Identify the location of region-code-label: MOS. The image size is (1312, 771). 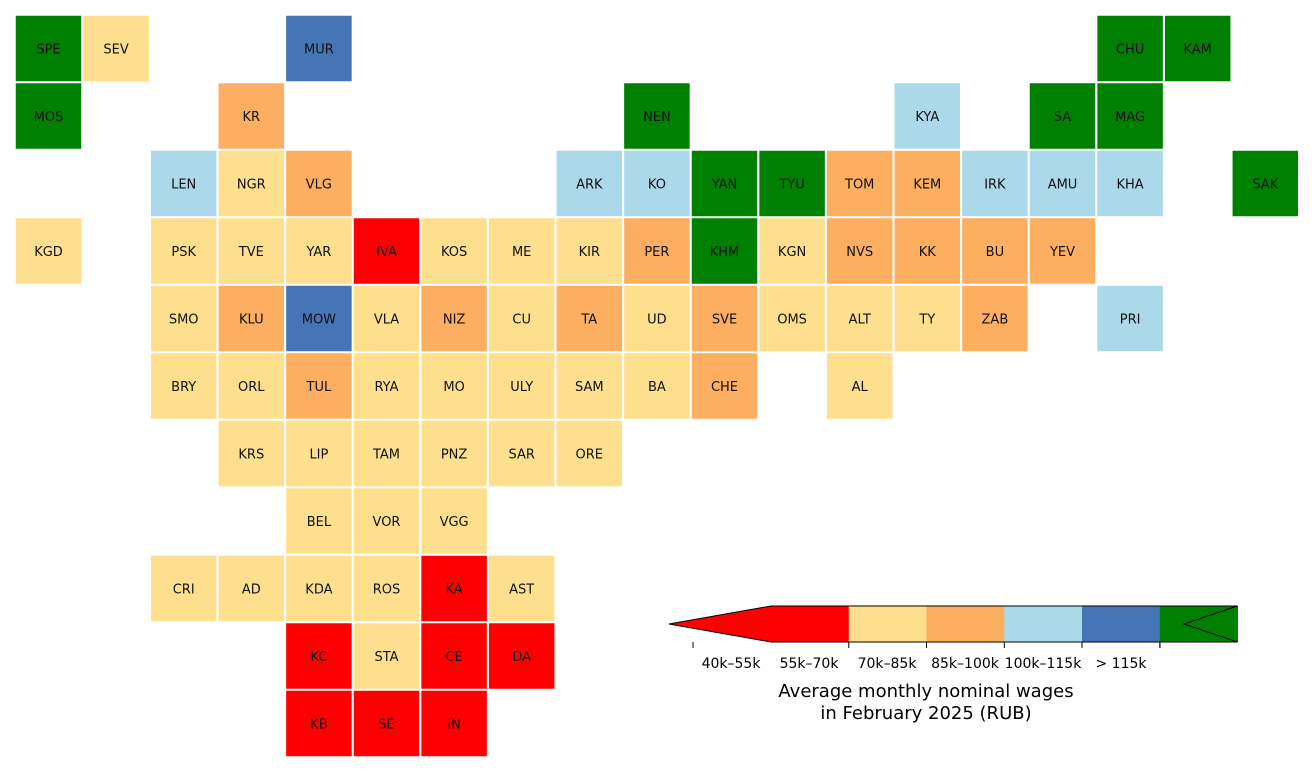
(49, 117).